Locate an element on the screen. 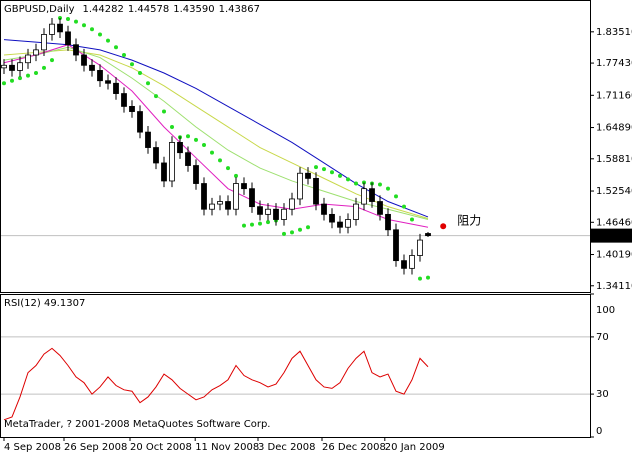 This screenshot has height=454, width=632. x-tick-label: 3 Dec 2008 is located at coordinates (287, 447).